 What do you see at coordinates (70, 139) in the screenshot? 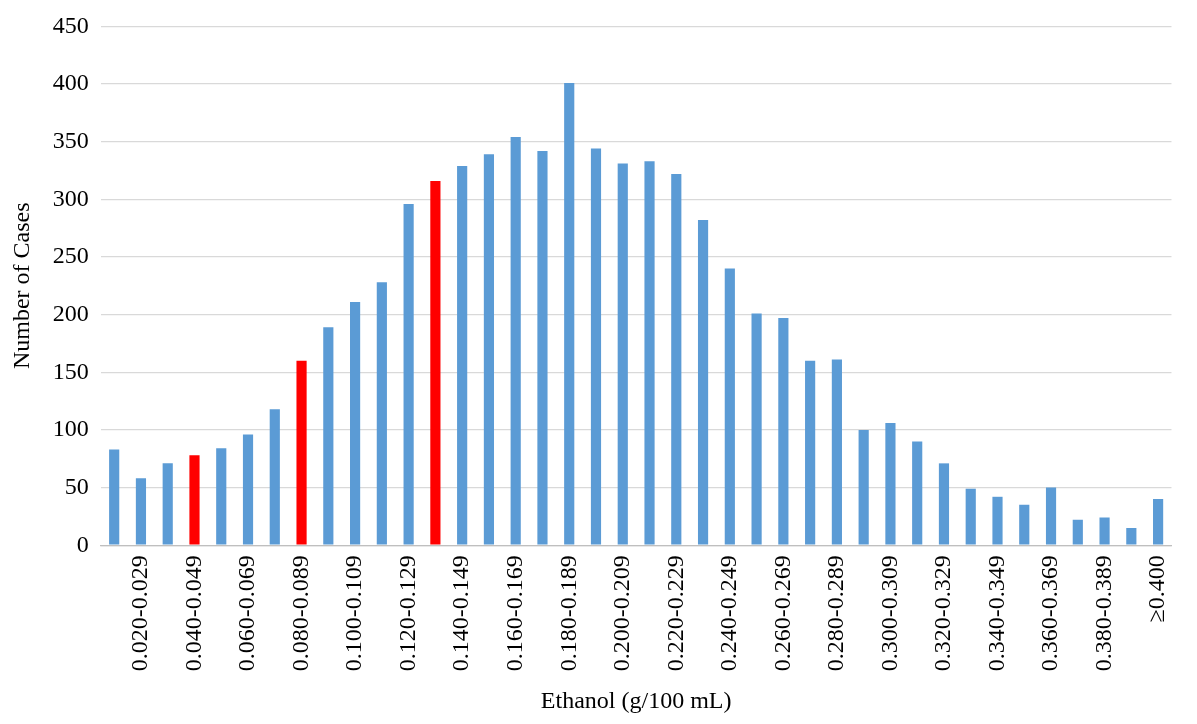
I see `y-tick-label: 350` at bounding box center [70, 139].